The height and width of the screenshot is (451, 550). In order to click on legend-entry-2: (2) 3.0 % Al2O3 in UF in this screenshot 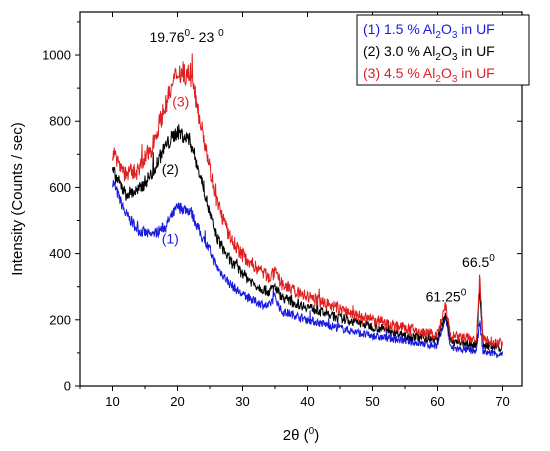, I will do `click(429, 53)`.